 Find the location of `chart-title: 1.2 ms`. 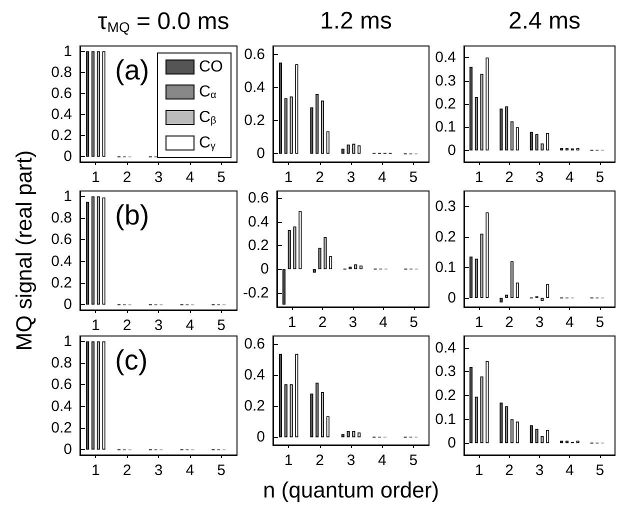

chart-title: 1.2 ms is located at coordinates (356, 21).